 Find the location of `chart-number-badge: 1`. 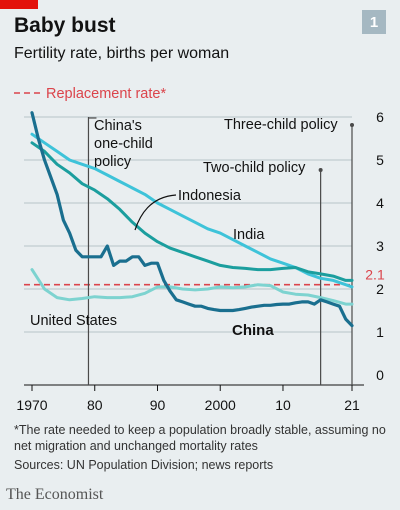

chart-number-badge: 1 is located at coordinates (374, 22).